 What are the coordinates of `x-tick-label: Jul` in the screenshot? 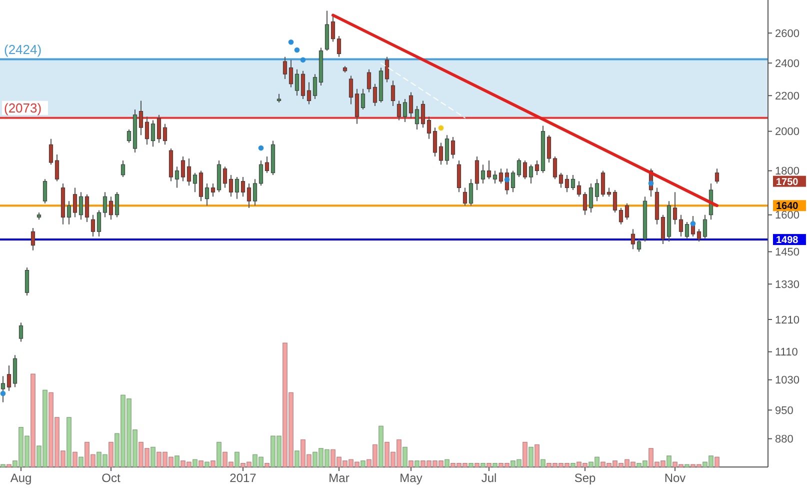 It's located at (489, 478).